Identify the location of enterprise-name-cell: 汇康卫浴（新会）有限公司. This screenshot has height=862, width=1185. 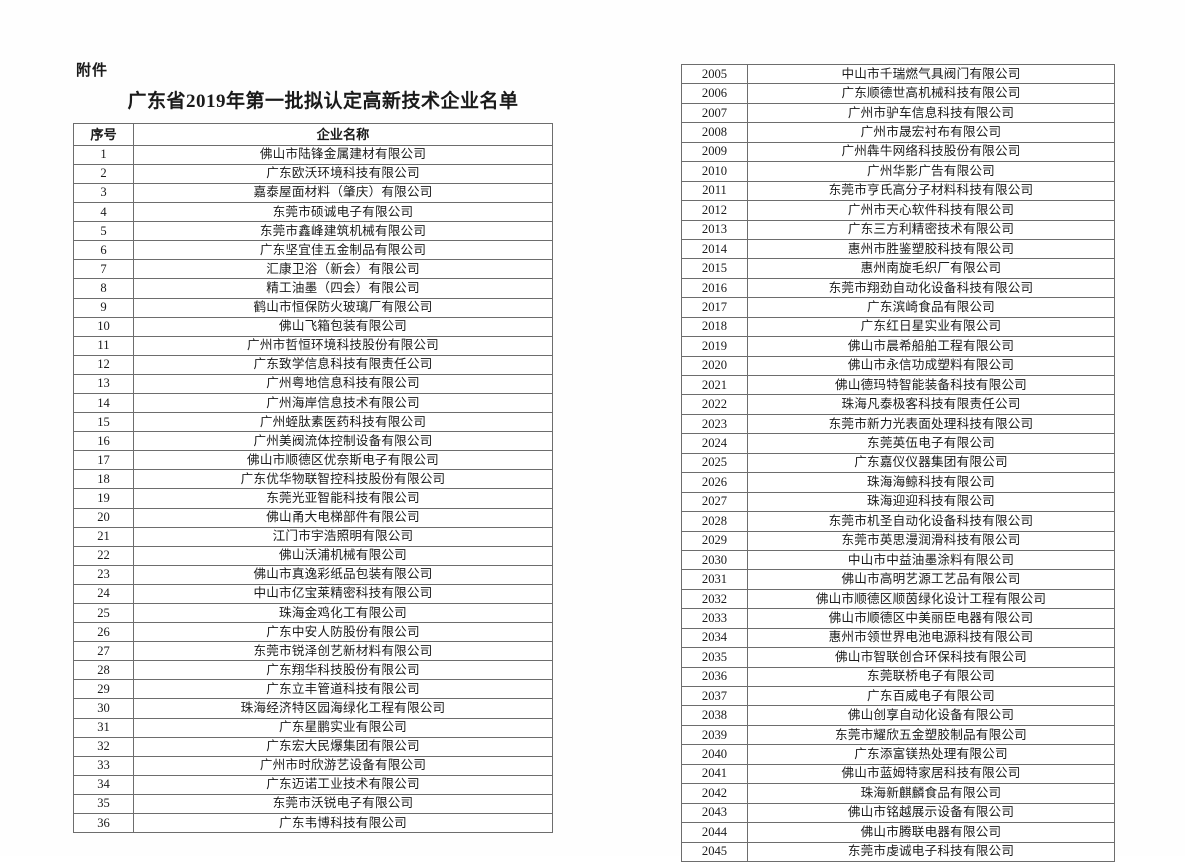
(343, 269).